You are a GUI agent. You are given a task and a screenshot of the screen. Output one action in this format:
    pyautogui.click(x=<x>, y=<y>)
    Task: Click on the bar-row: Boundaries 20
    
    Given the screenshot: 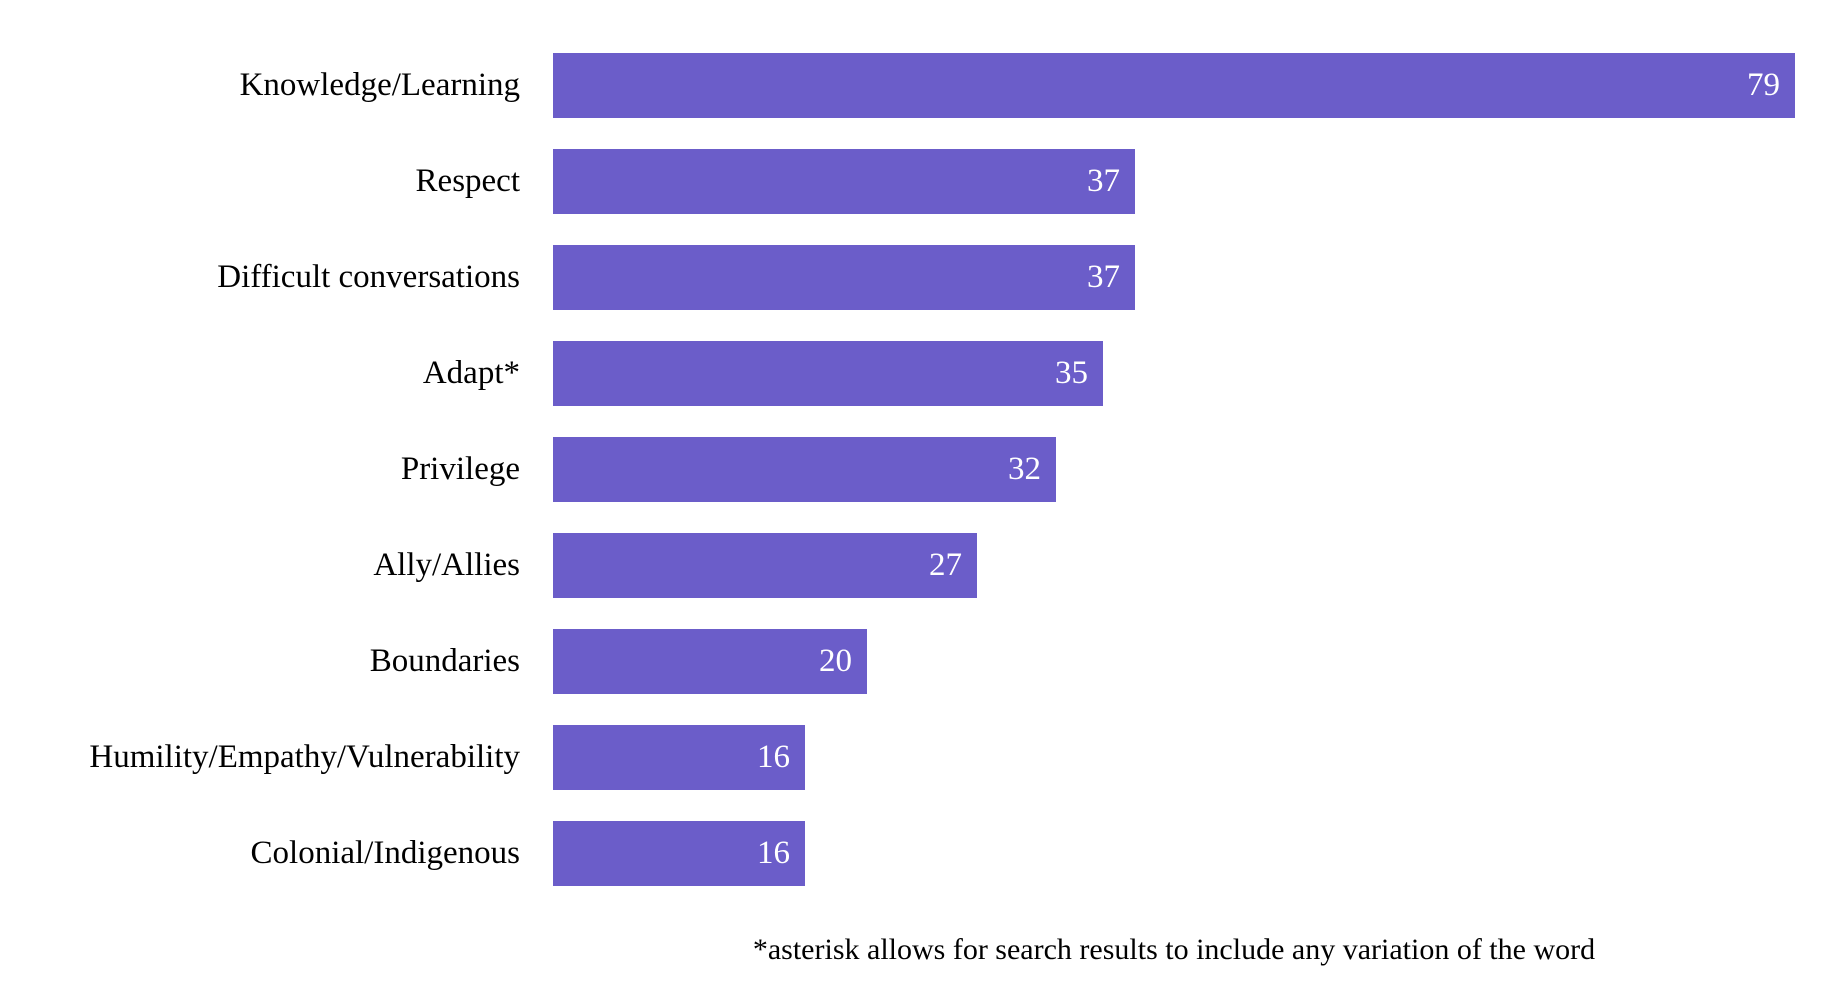 What is the action you would take?
    pyautogui.click(x=911, y=661)
    